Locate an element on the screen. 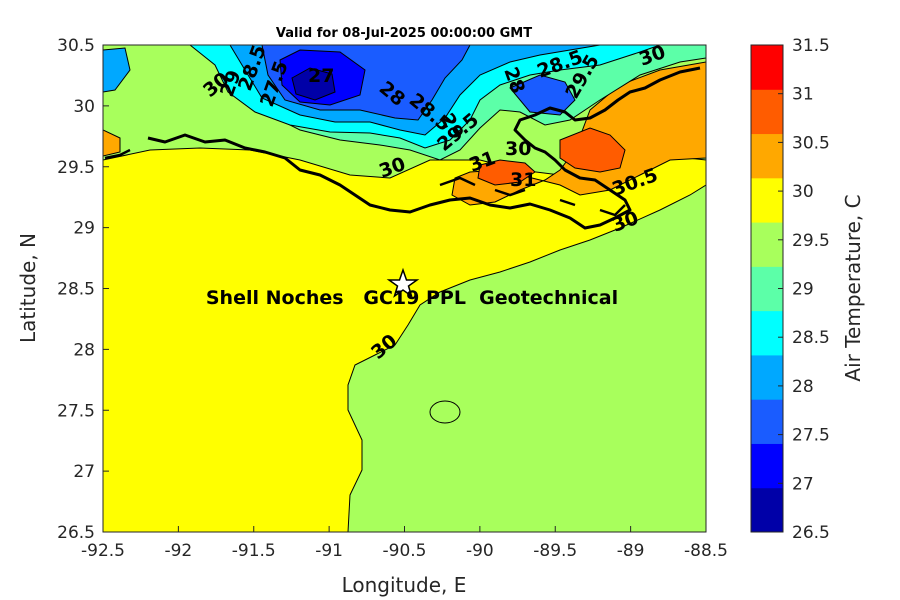  colorbar-label: Air Temperature, C is located at coordinates (853, 287).